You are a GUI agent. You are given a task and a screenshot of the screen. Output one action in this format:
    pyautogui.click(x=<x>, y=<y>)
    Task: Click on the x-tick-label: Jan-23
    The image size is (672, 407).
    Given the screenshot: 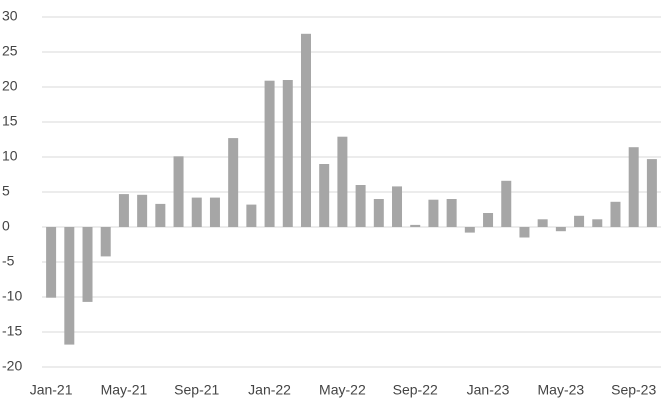 What is the action you would take?
    pyautogui.click(x=488, y=390)
    